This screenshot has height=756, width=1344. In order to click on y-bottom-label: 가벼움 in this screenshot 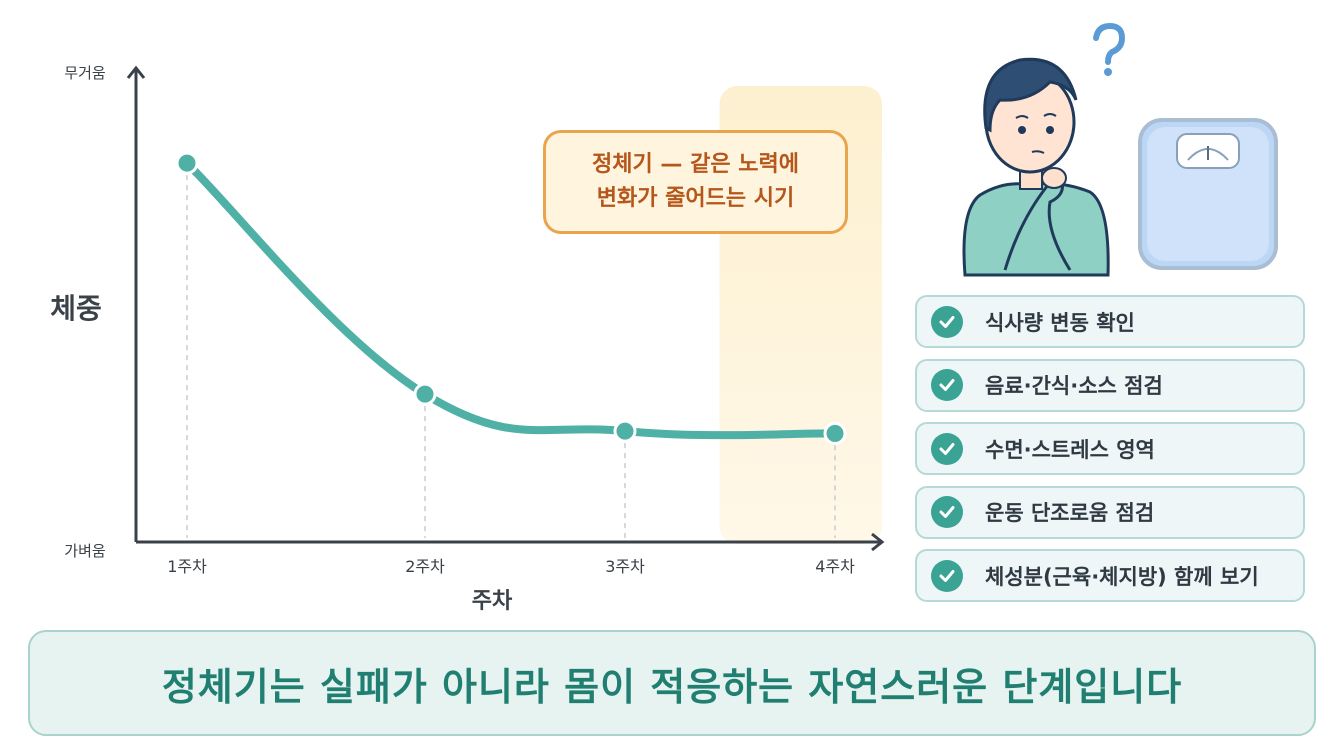, I will do `click(84, 551)`.